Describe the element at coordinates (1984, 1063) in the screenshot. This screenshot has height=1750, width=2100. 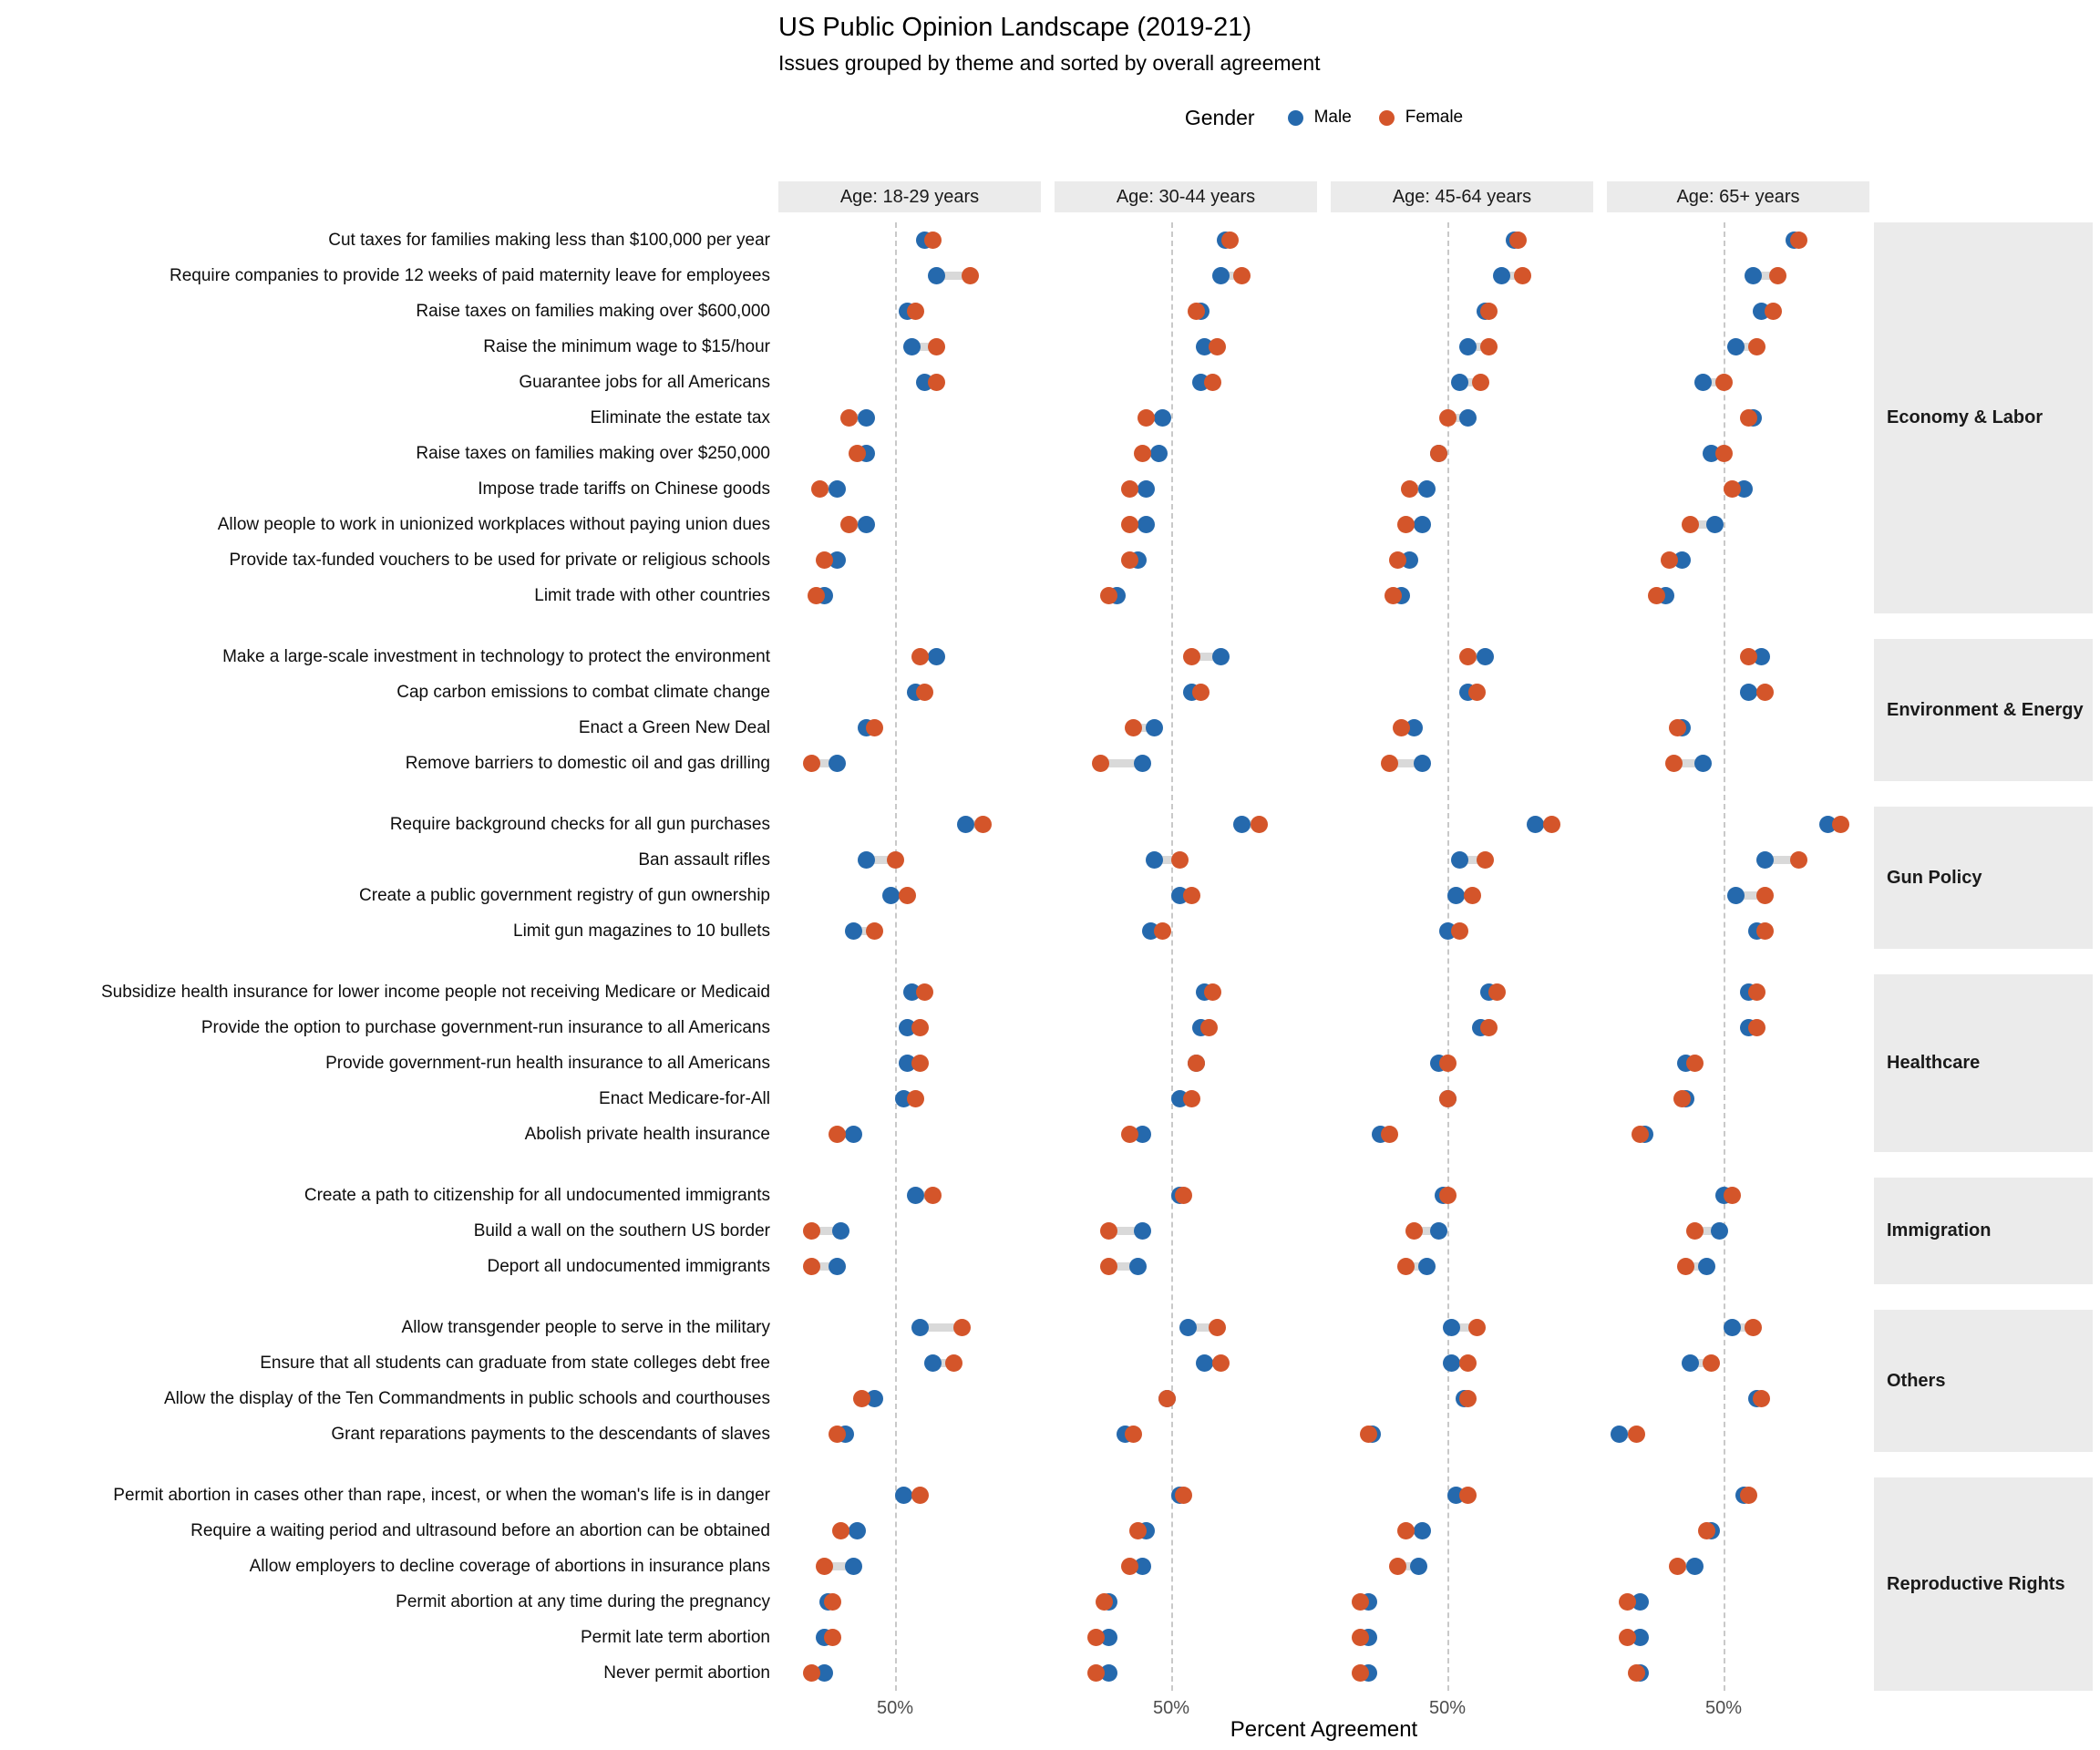
I see `theme-strip: Healthcare` at that location.